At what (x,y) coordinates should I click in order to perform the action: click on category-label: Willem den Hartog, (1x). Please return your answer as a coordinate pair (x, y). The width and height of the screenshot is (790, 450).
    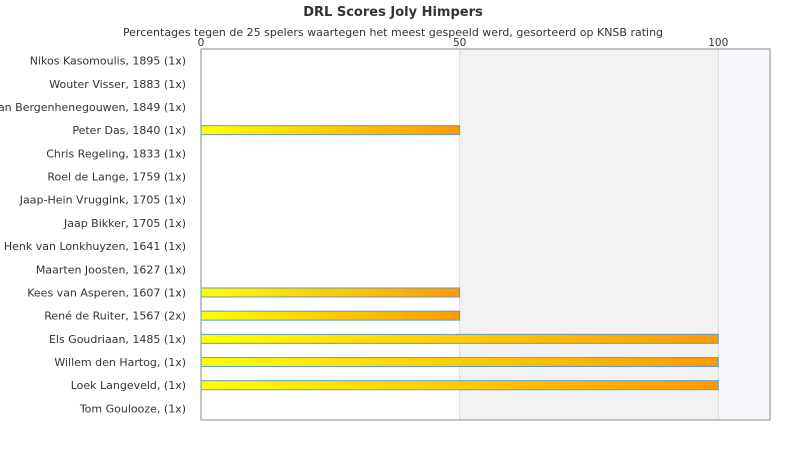
    Looking at the image, I should click on (120, 362).